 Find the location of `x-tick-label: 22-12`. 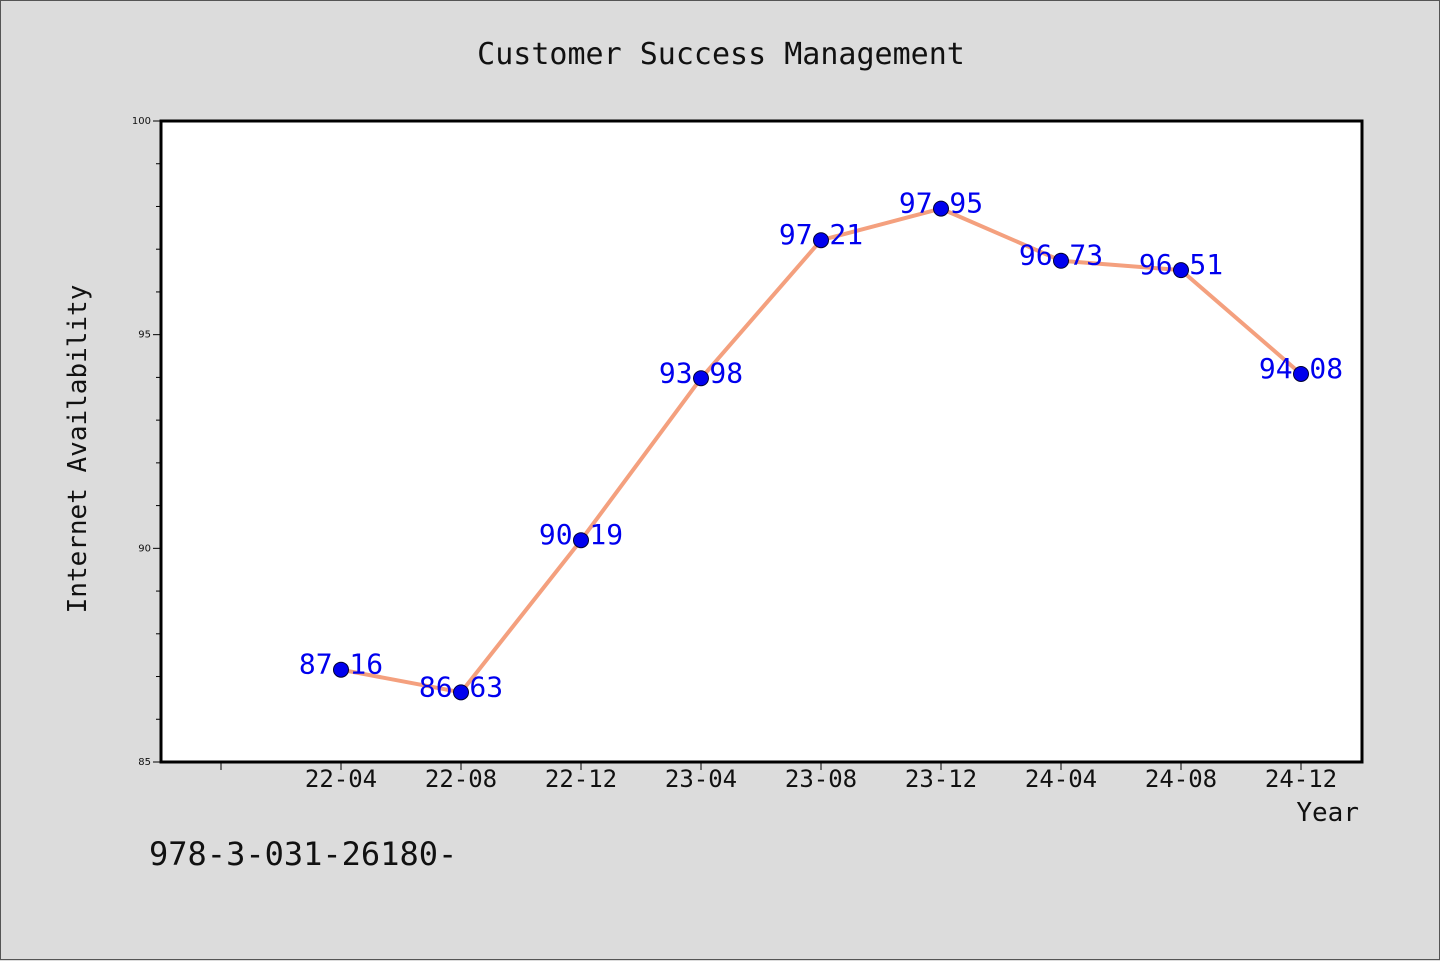

x-tick-label: 22-12 is located at coordinates (581, 779).